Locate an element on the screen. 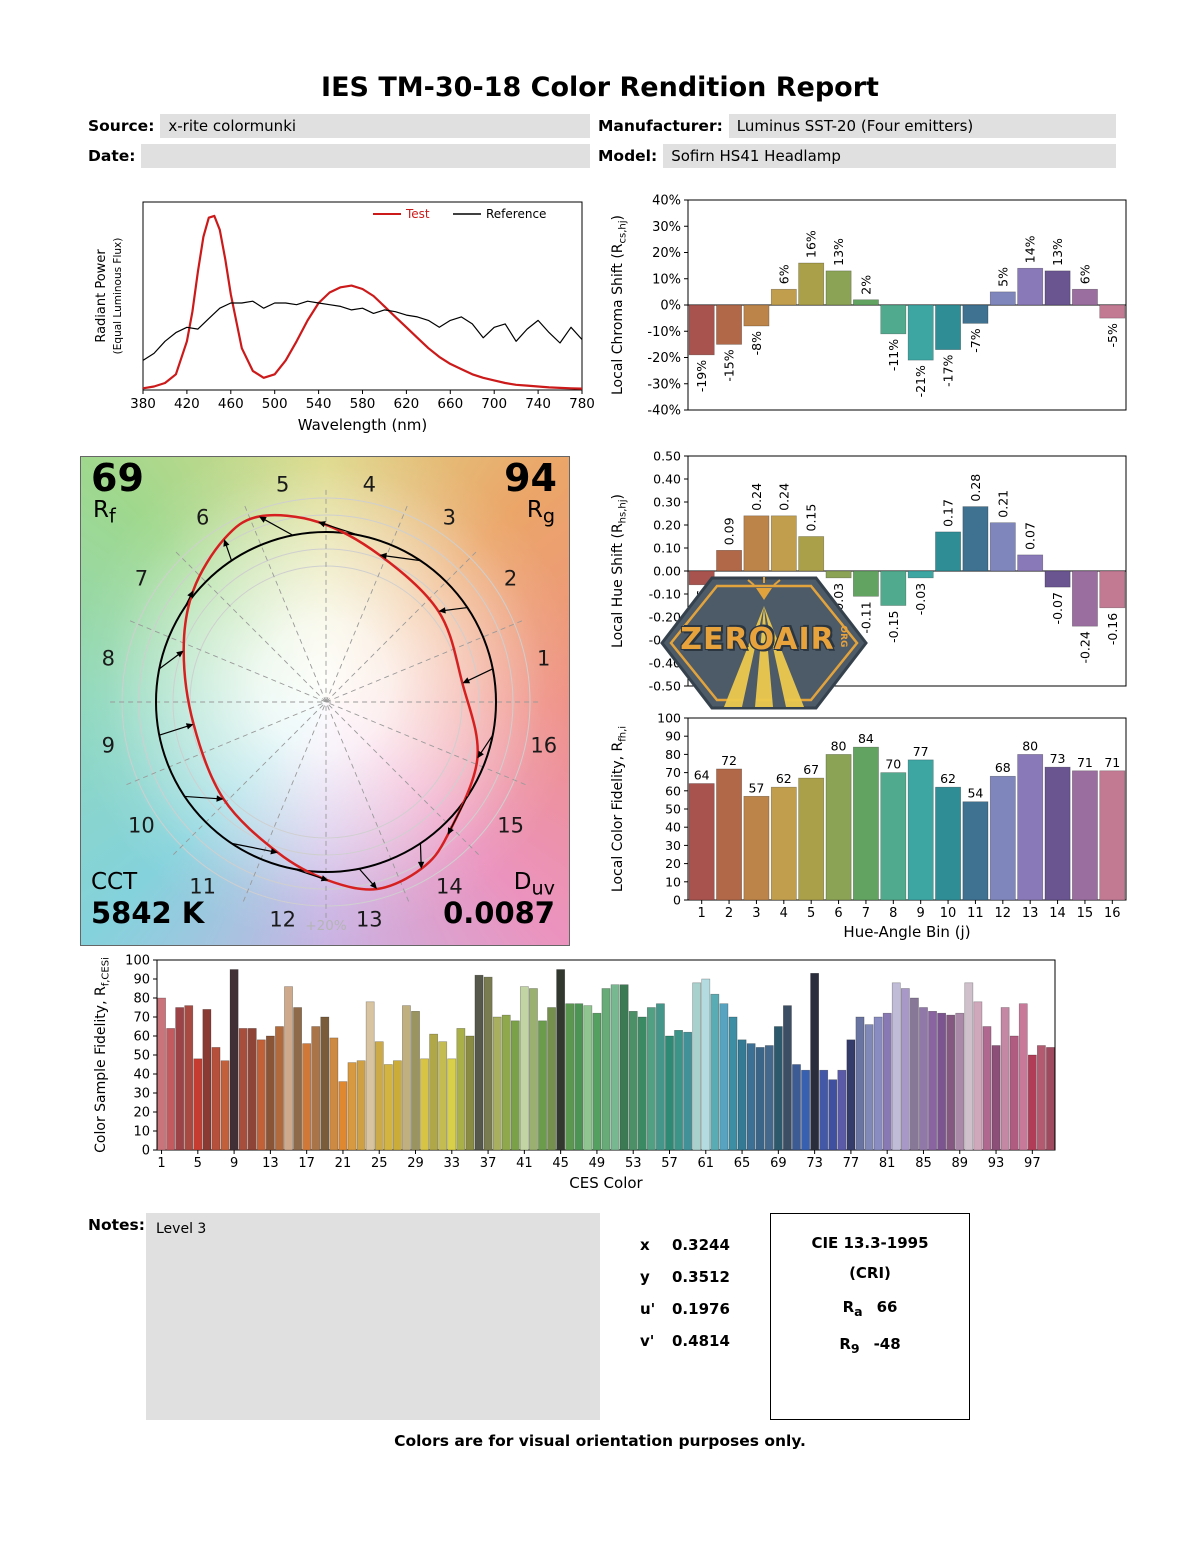 The width and height of the screenshot is (1200, 1550). svg-text: Local Chroma Shift (Rcs,hj) is located at coordinates (619, 305).